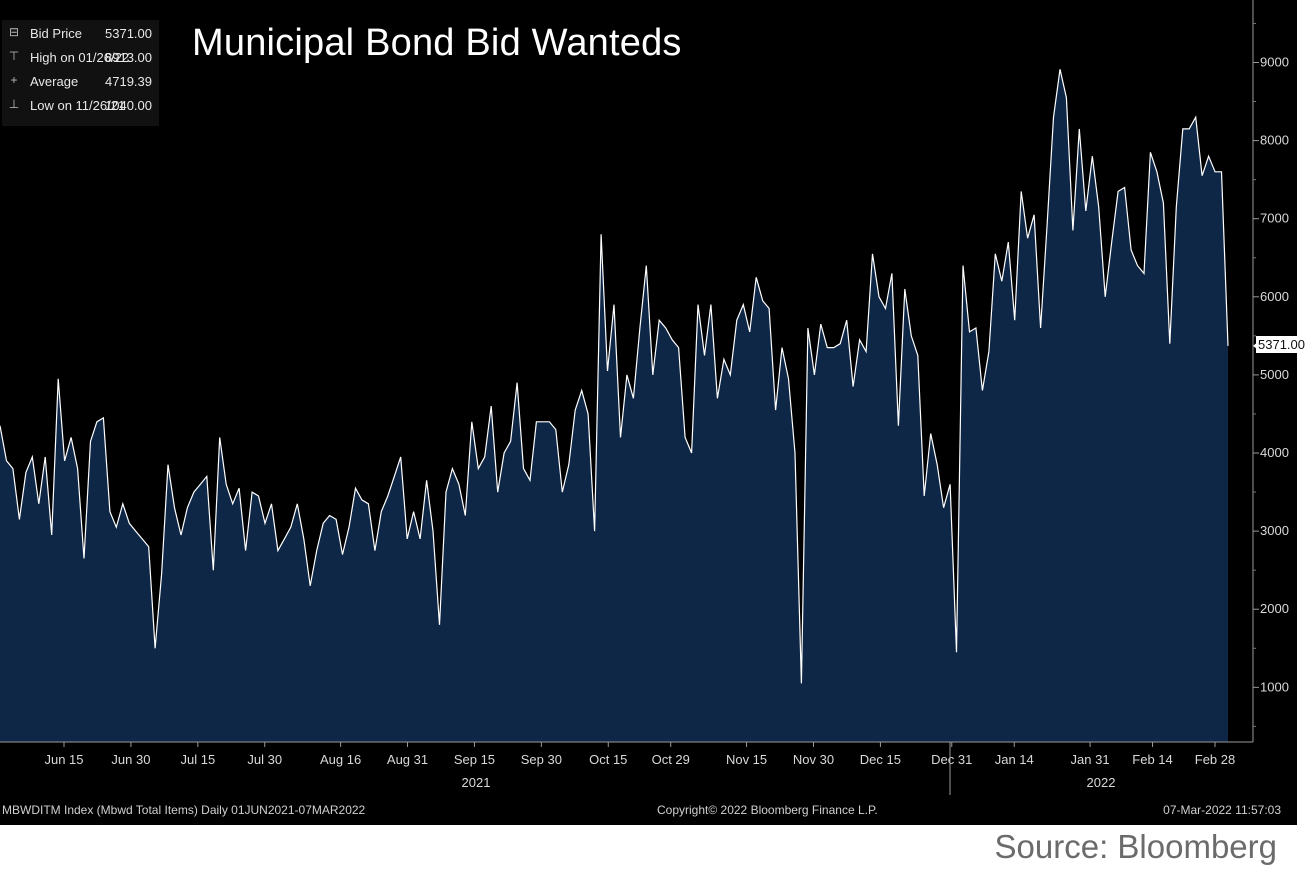 The width and height of the screenshot is (1311, 890). I want to click on x-tick-label: Oct 15, so click(608, 759).